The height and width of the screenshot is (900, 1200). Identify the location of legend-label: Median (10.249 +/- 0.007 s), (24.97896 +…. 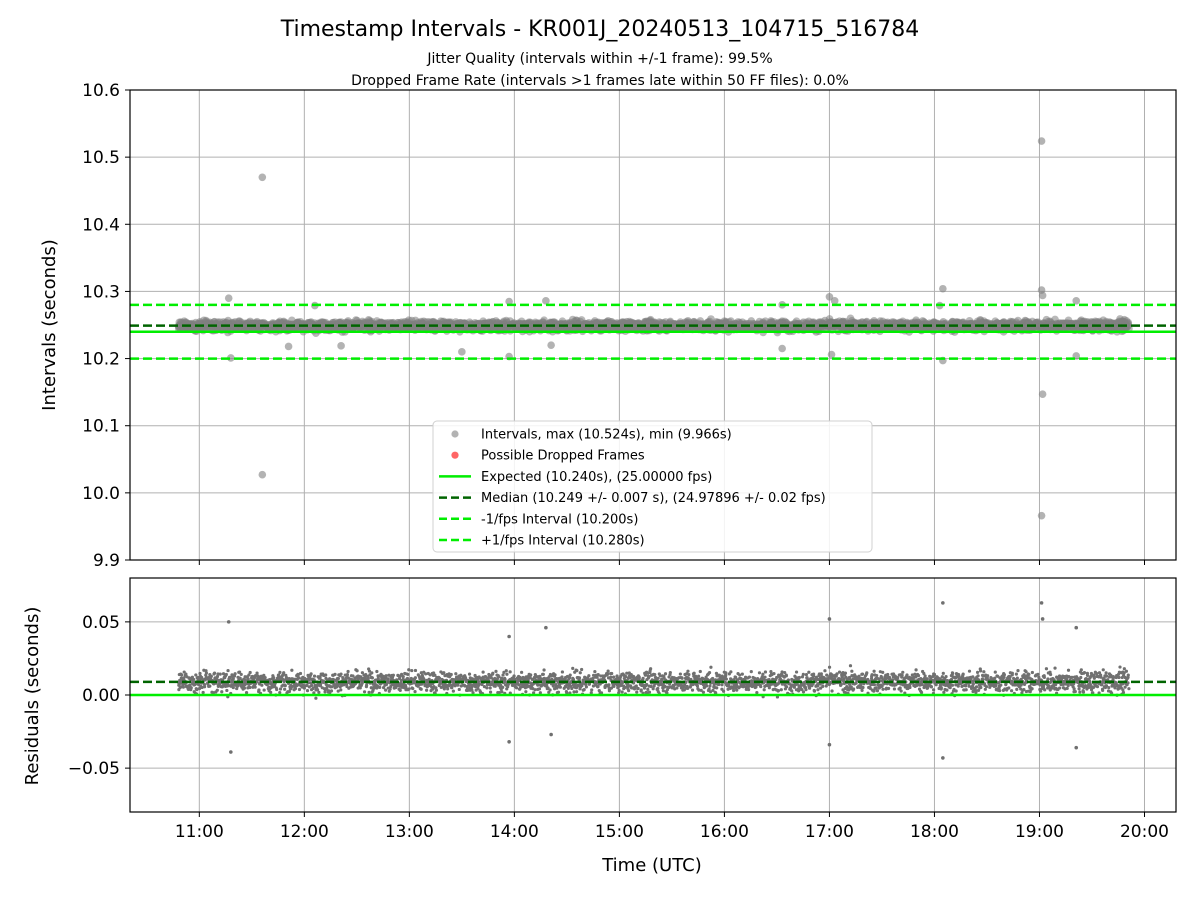
(653, 498).